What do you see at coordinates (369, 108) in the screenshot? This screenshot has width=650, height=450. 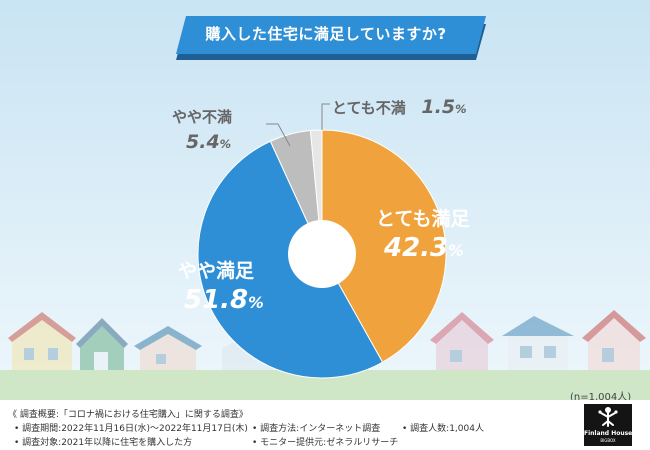 I see `slice-label-very-dissatisfied: とても不満` at bounding box center [369, 108].